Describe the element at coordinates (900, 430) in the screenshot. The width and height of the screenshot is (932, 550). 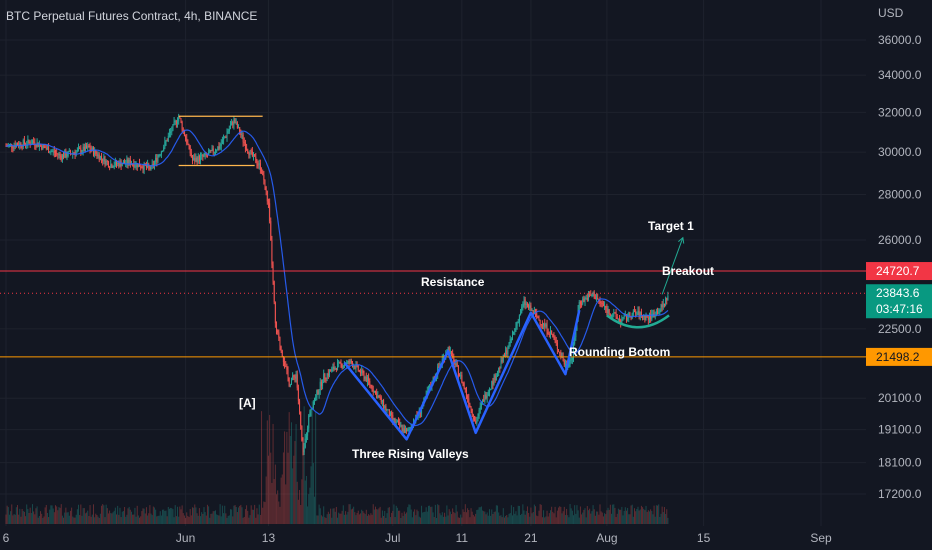
I see `price-tick-label: 19100.0` at that location.